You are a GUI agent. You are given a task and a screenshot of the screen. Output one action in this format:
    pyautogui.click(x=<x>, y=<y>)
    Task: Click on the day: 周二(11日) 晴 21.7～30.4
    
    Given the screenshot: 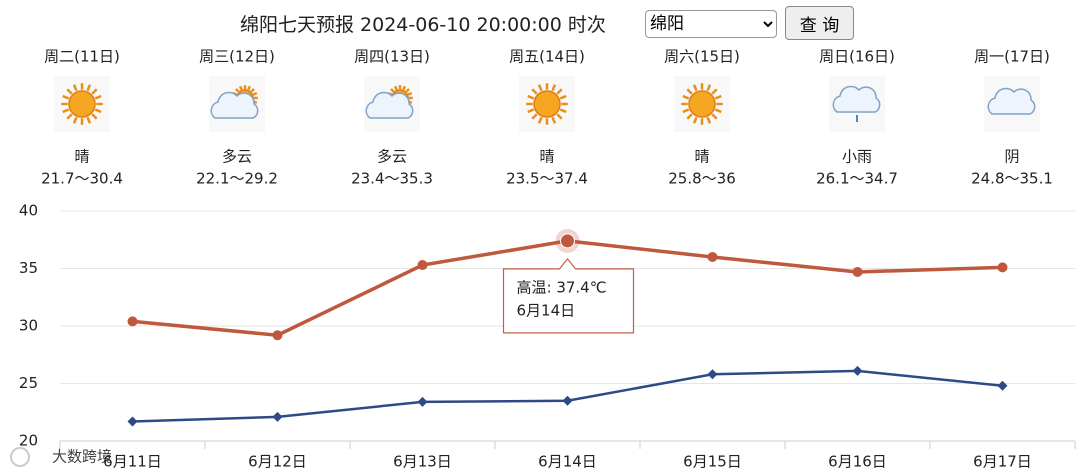 What is the action you would take?
    pyautogui.click(x=82, y=118)
    